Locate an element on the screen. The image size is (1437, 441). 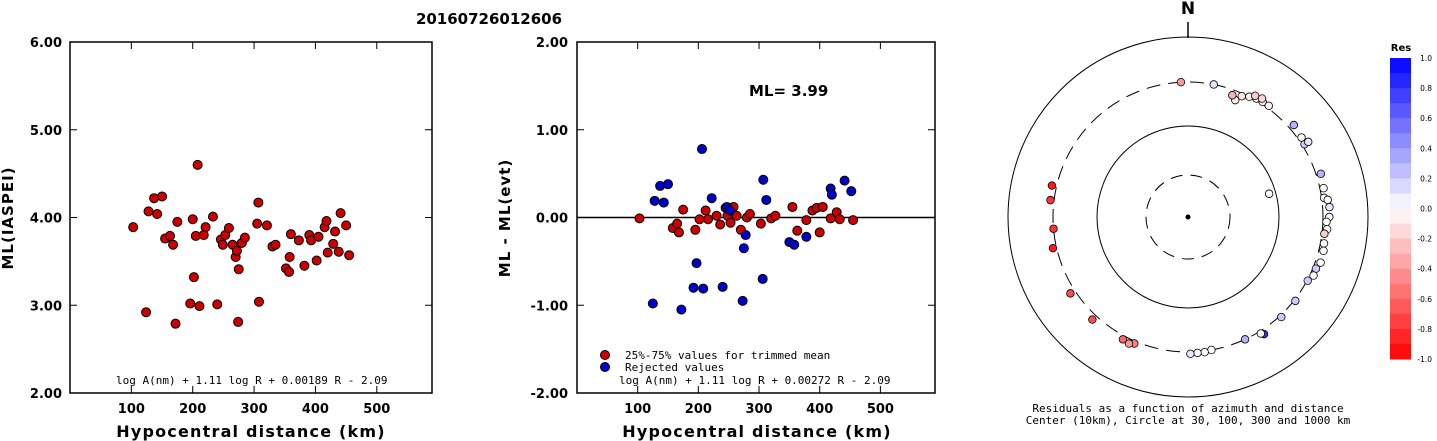
colorbar-tick-label: -0.6 is located at coordinates (1424, 299).